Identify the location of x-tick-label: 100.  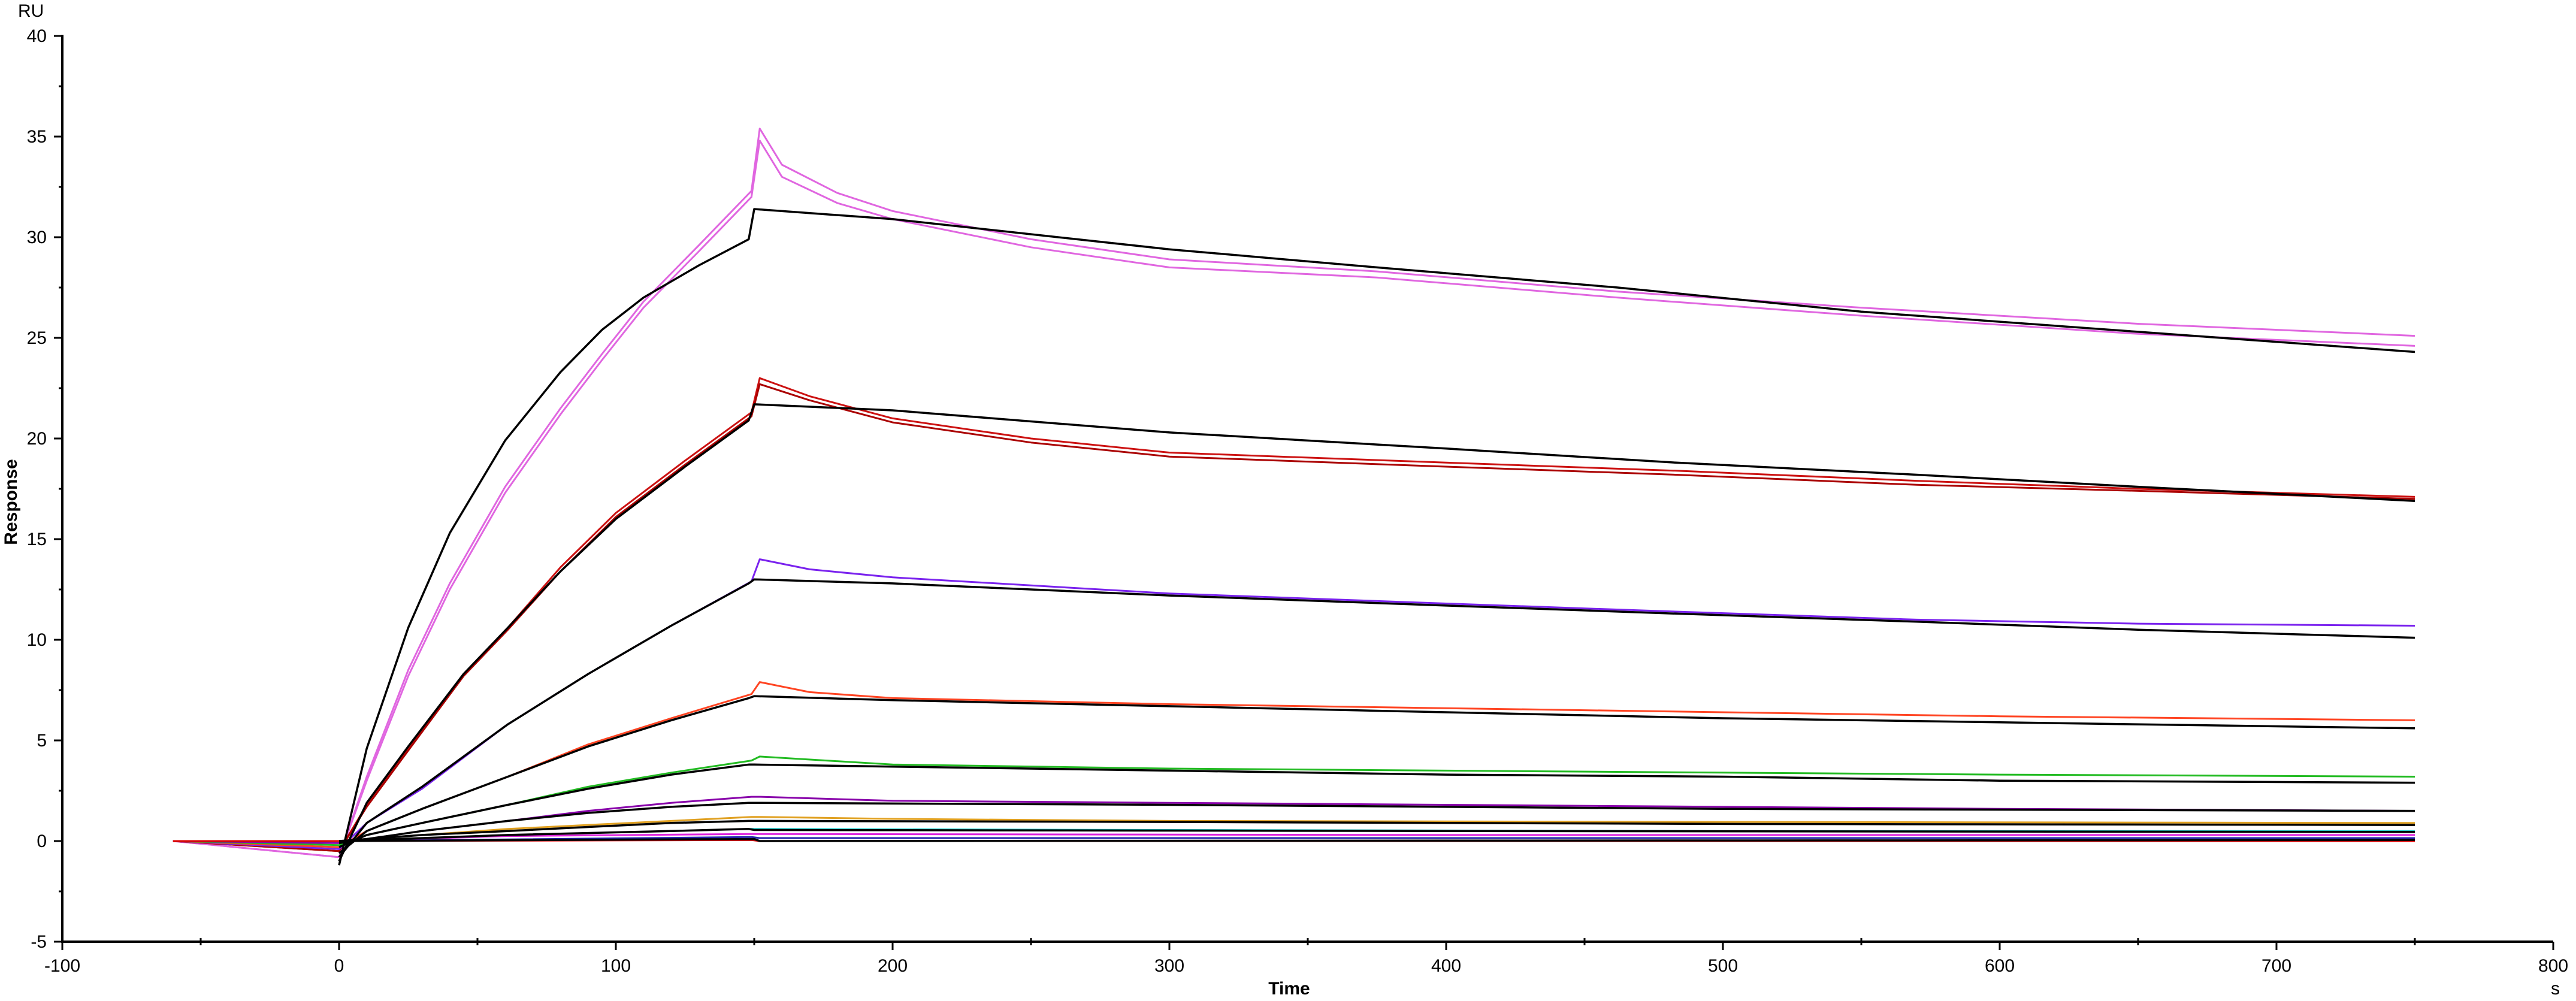
(616, 966).